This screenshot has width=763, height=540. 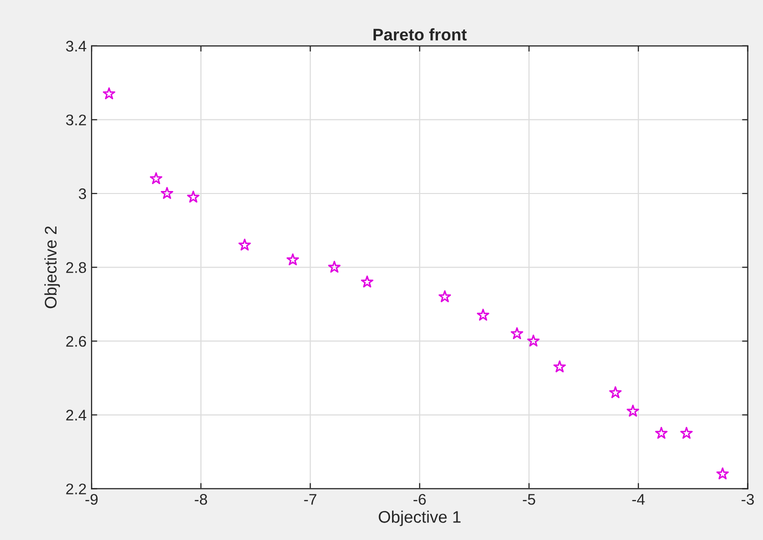 What do you see at coordinates (76, 120) in the screenshot?
I see `y-tick-label: 3.2` at bounding box center [76, 120].